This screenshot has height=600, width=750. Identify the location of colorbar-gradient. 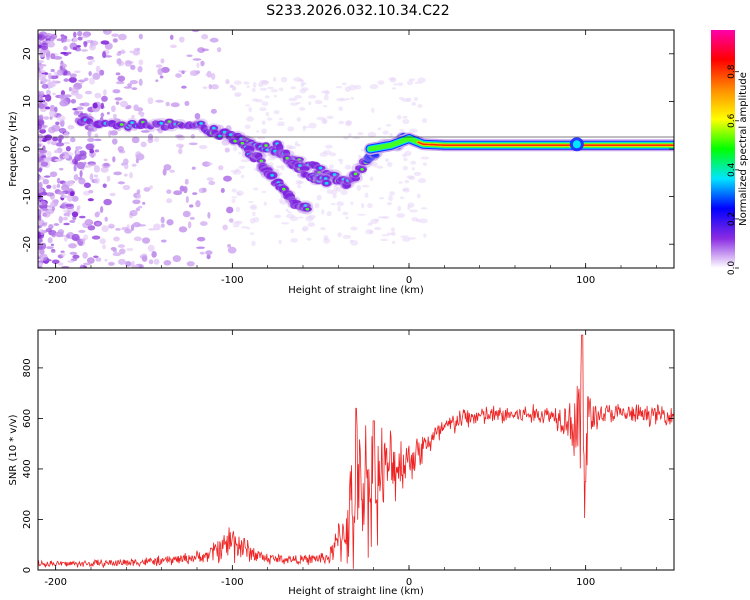
(723, 149).